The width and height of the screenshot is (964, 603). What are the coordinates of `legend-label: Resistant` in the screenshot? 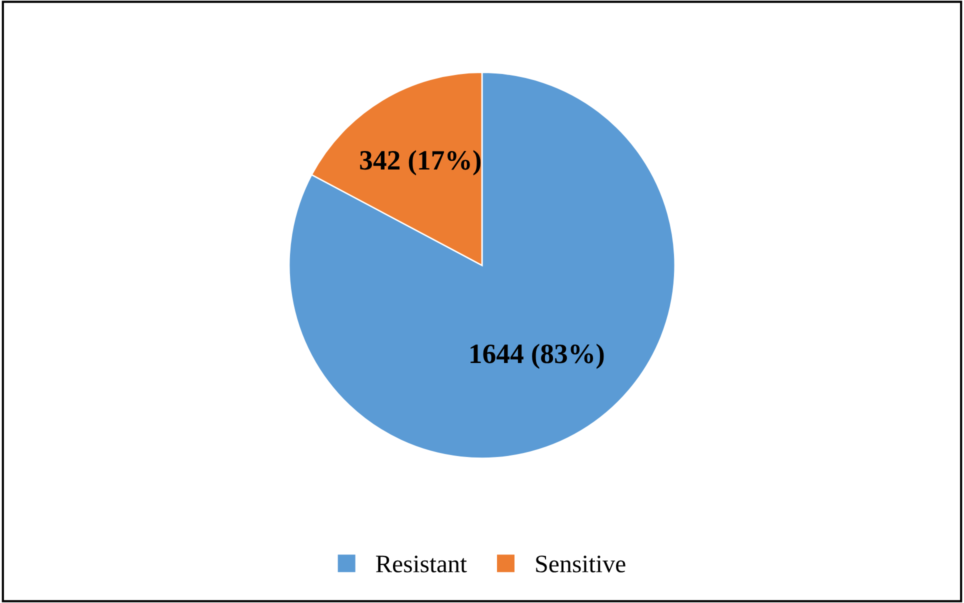 It's located at (421, 564).